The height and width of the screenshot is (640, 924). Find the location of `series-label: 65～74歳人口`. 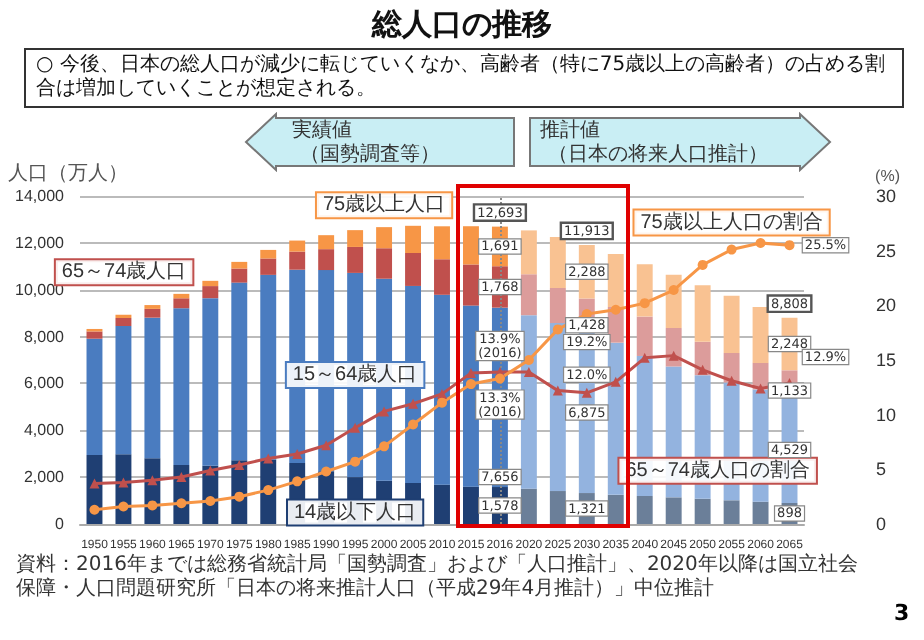

series-label: 65～74歳人口 is located at coordinates (124, 271).